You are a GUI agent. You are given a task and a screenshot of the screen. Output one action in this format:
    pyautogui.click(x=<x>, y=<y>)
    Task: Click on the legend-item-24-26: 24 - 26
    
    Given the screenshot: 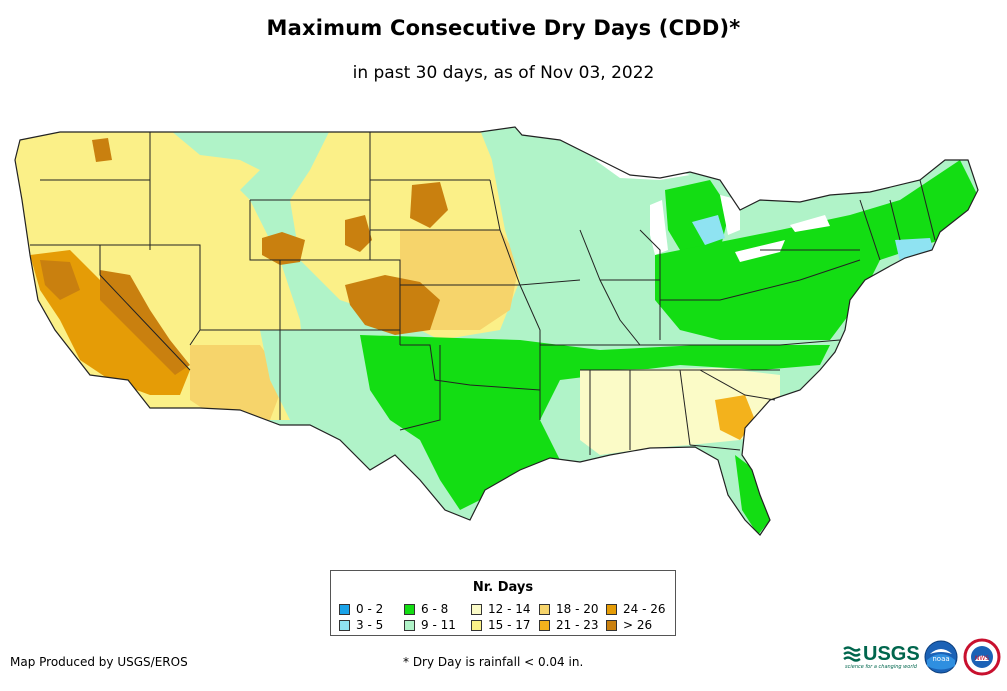 What is the action you would take?
    pyautogui.click(x=636, y=609)
    